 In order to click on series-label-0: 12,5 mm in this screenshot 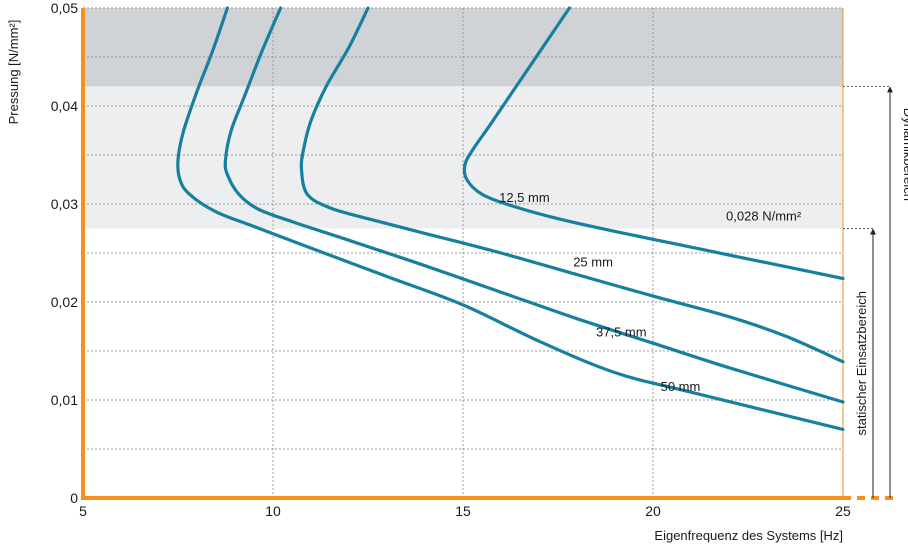, I will do `click(524, 197)`.